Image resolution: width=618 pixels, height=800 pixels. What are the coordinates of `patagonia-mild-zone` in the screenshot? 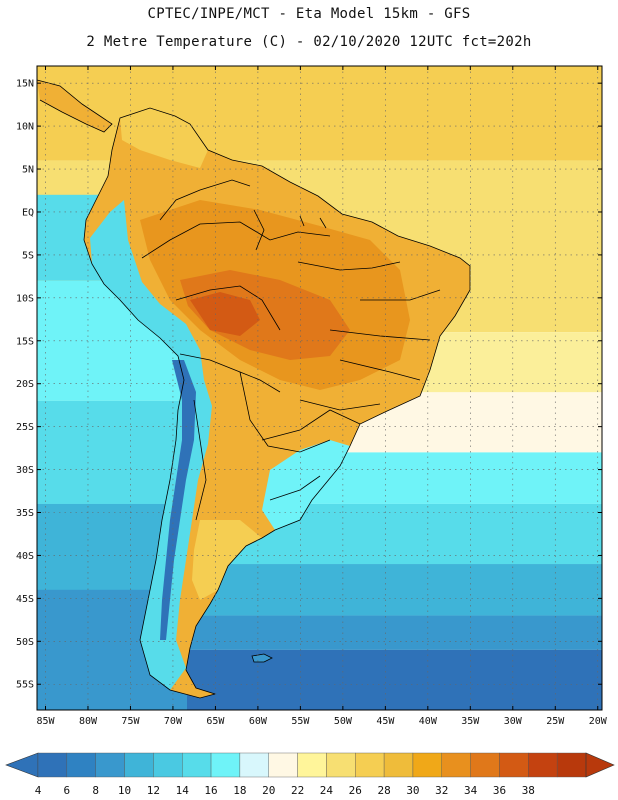 It's located at (227, 560).